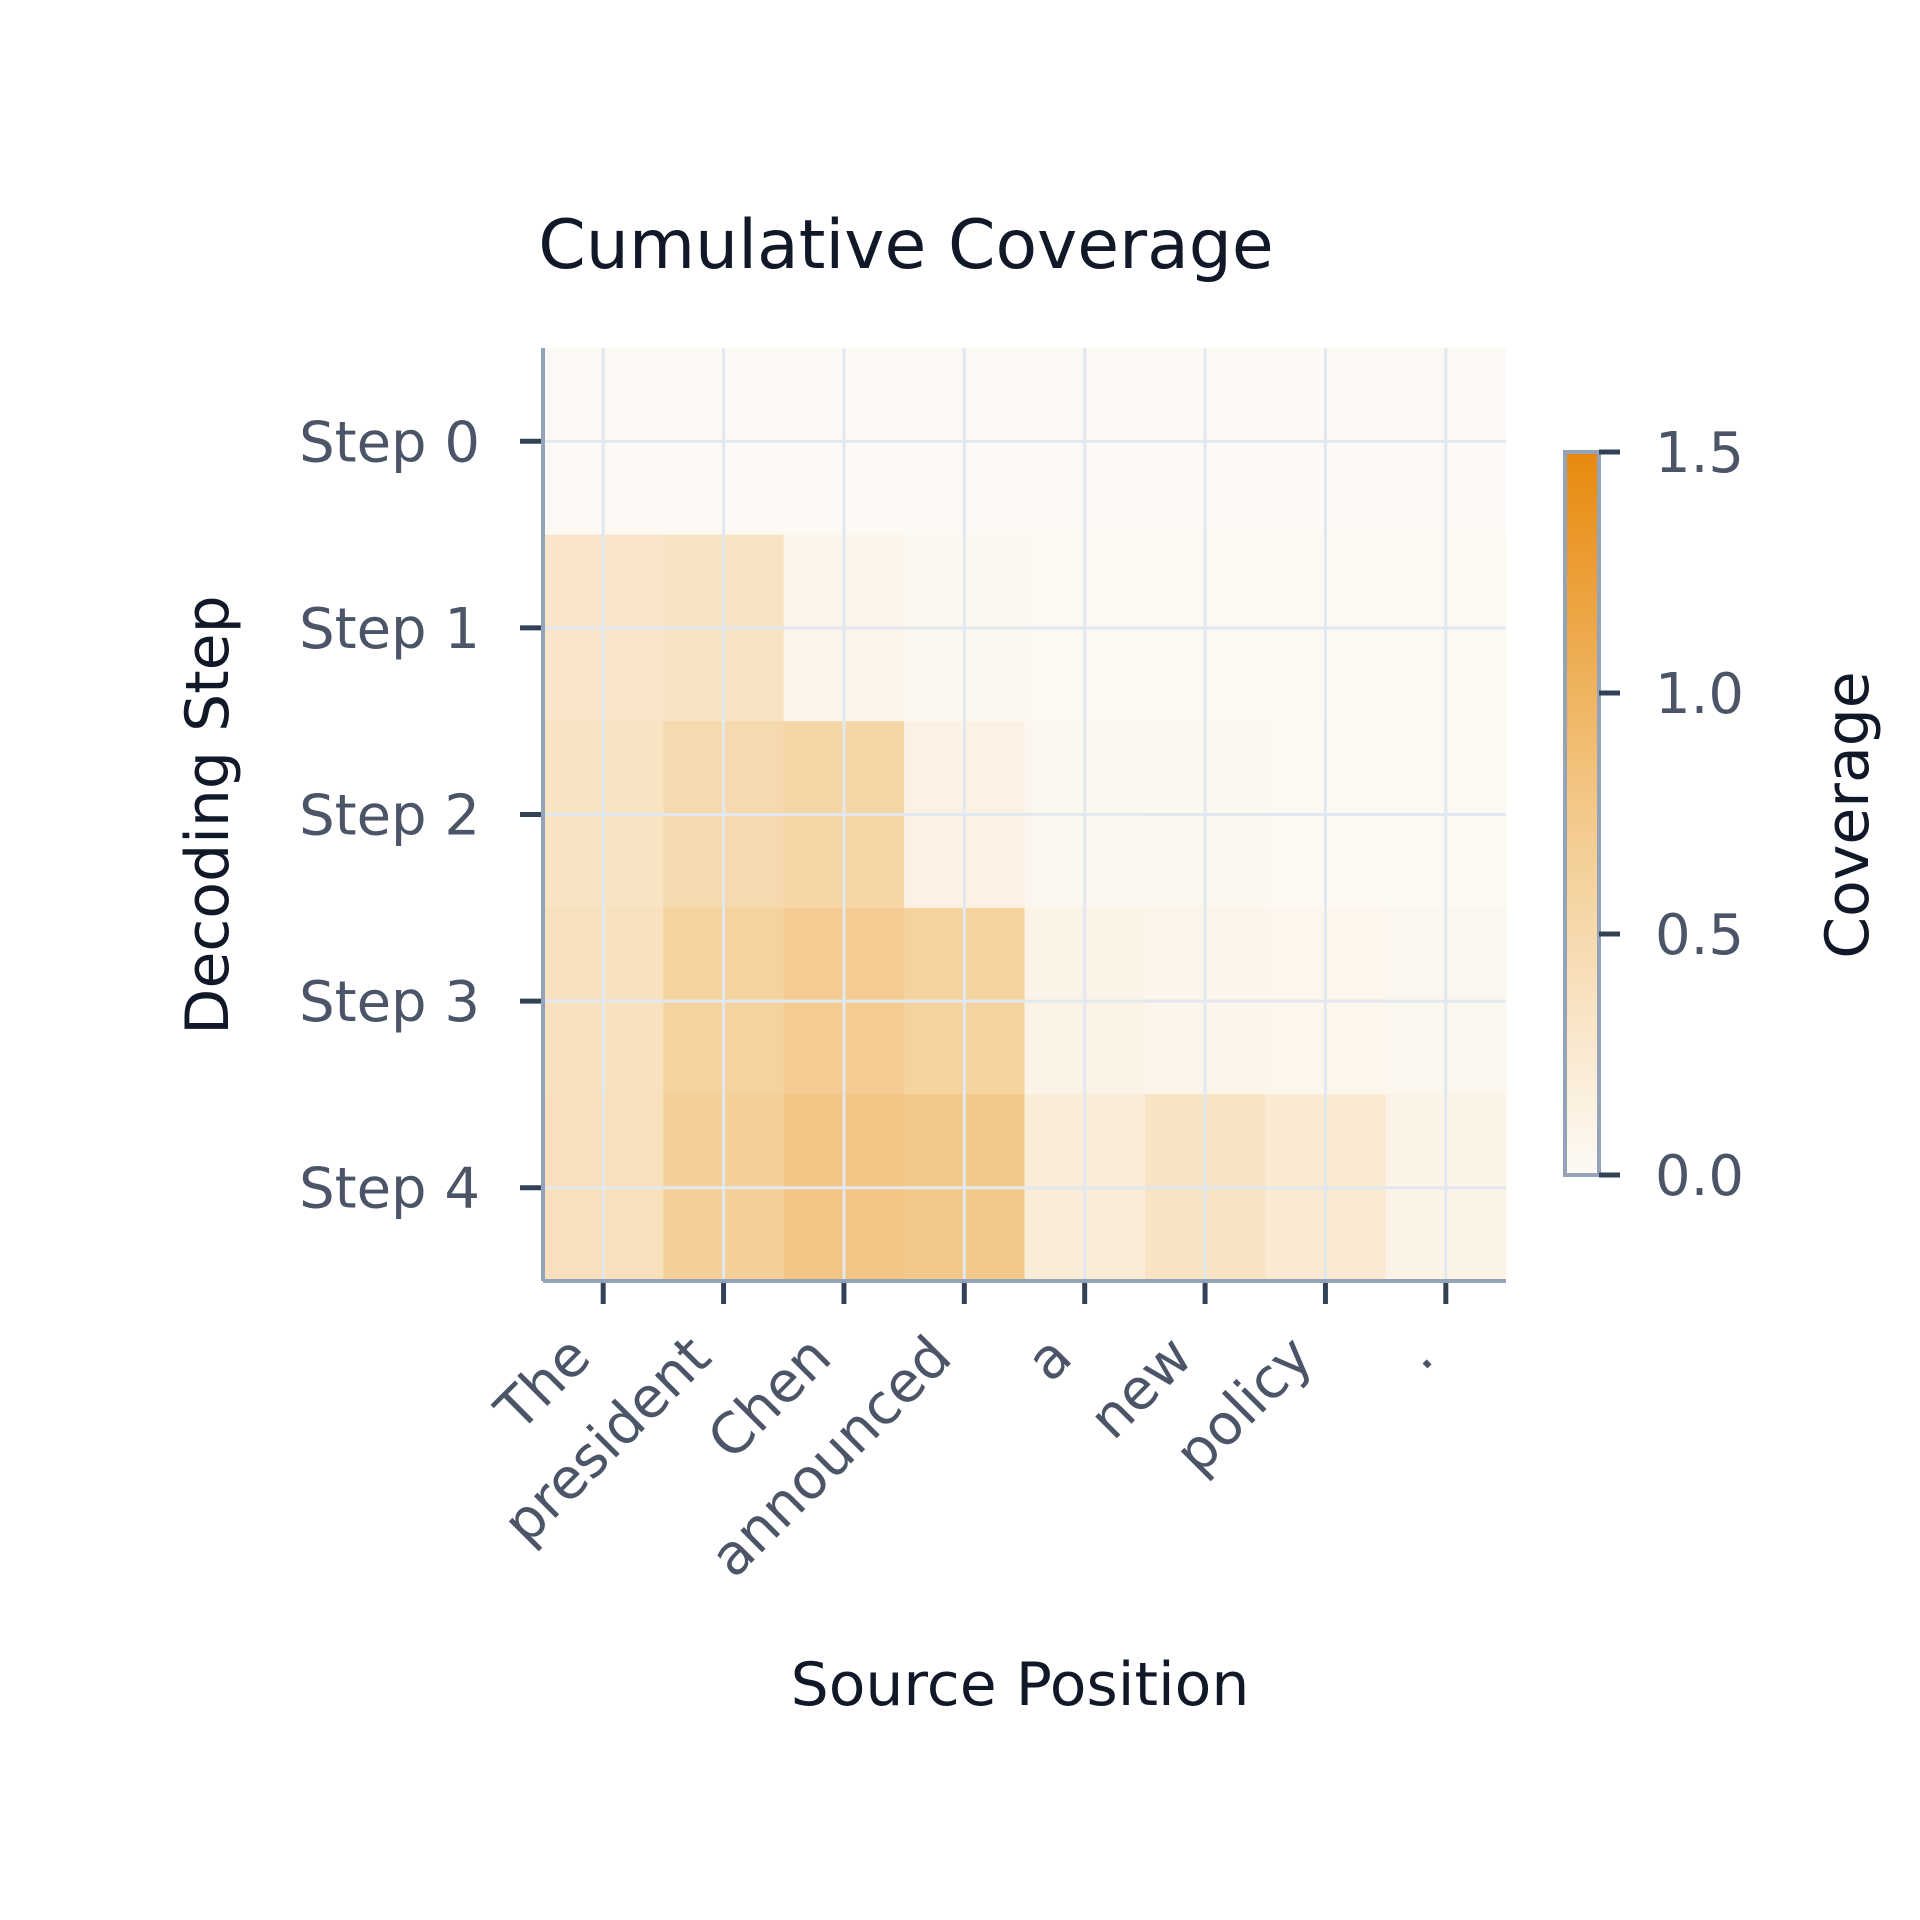 The height and width of the screenshot is (1920, 1920). What do you see at coordinates (1416, 1353) in the screenshot?
I see `x-tick-label: .` at bounding box center [1416, 1353].